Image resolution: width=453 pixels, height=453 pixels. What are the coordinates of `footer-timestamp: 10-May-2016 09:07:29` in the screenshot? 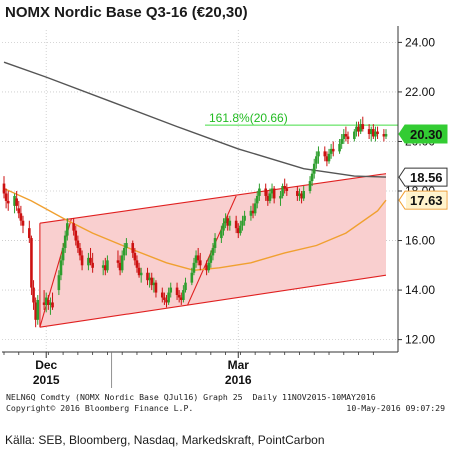 It's located at (395, 408).